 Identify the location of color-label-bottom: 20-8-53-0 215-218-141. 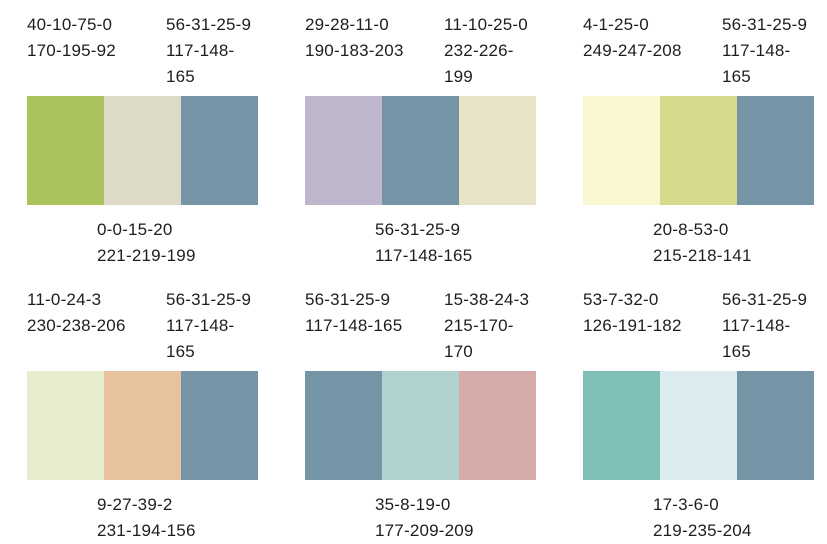
(698, 243).